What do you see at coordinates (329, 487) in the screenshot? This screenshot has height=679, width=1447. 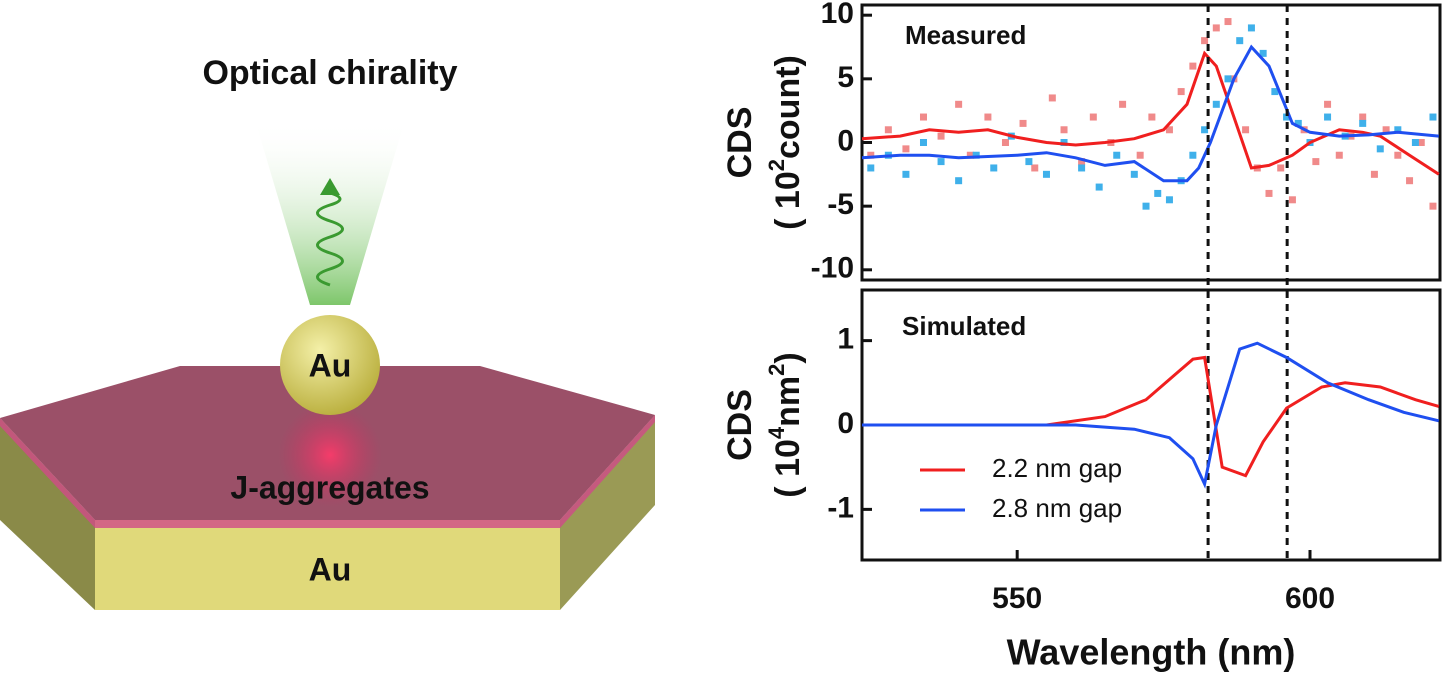 I see `layer-label: J-aggregates` at bounding box center [329, 487].